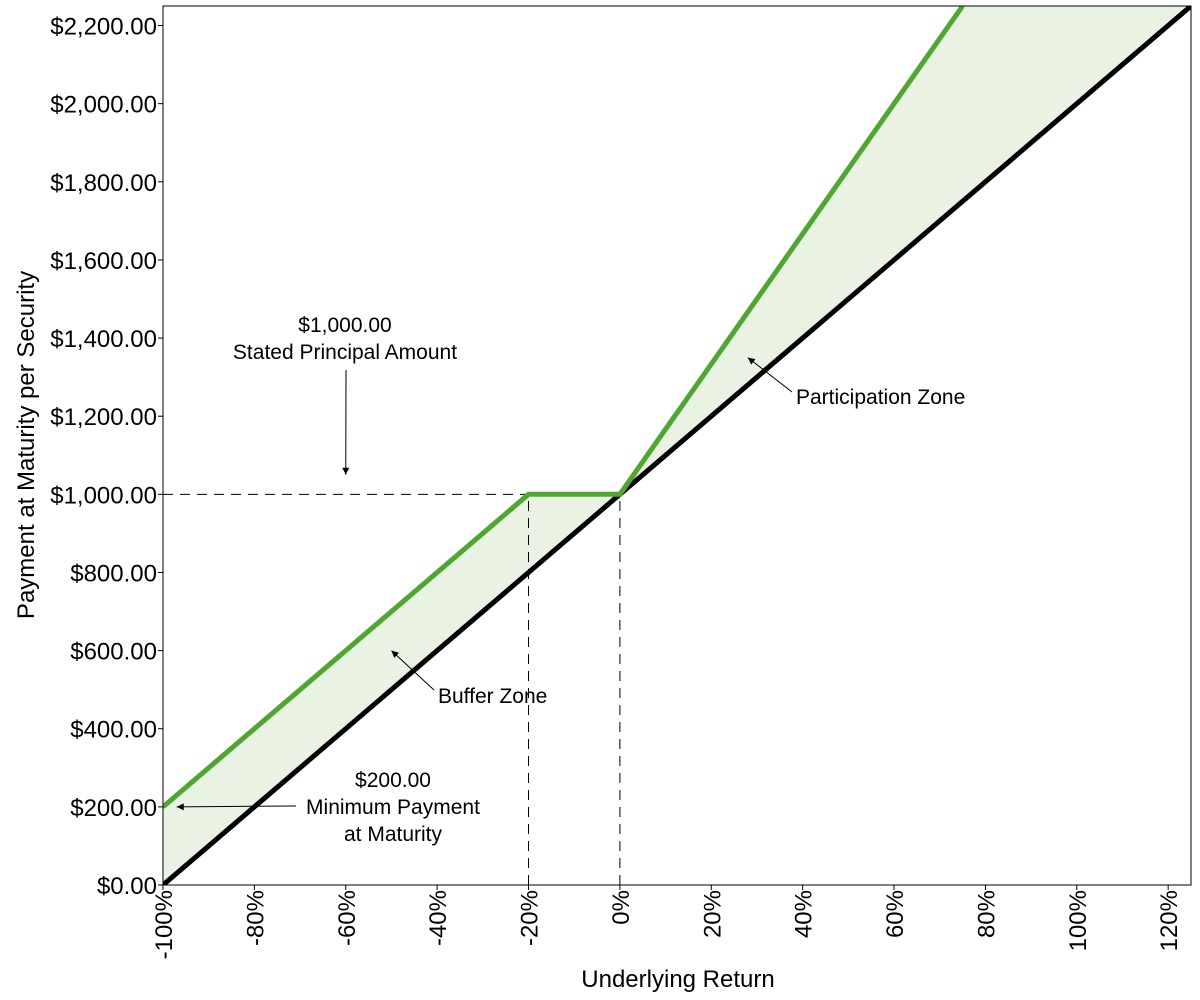 Image resolution: width=1200 pixels, height=1000 pixels. I want to click on x-tick-label: 80%, so click(986, 914).